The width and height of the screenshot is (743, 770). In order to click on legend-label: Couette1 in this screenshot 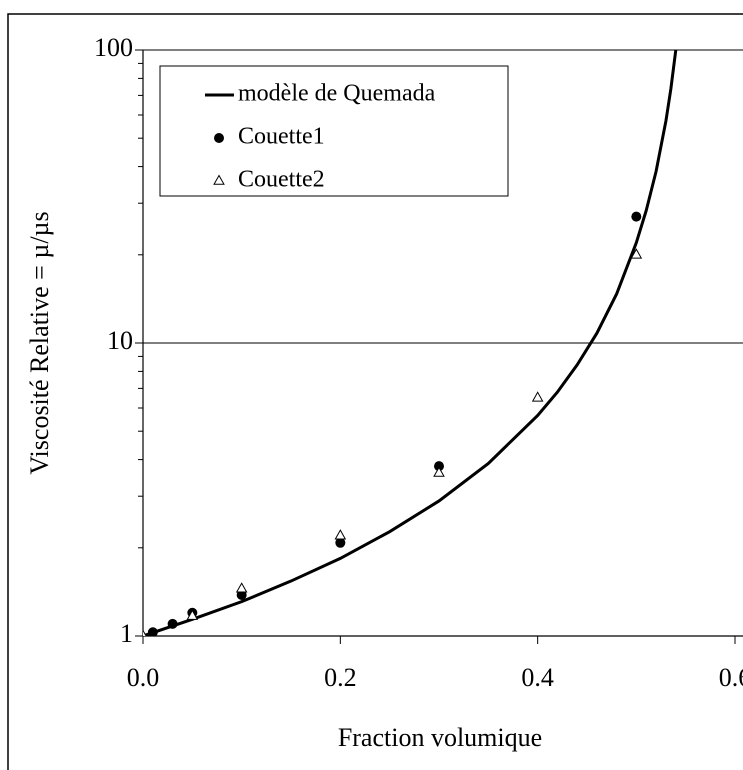, I will do `click(281, 137)`.